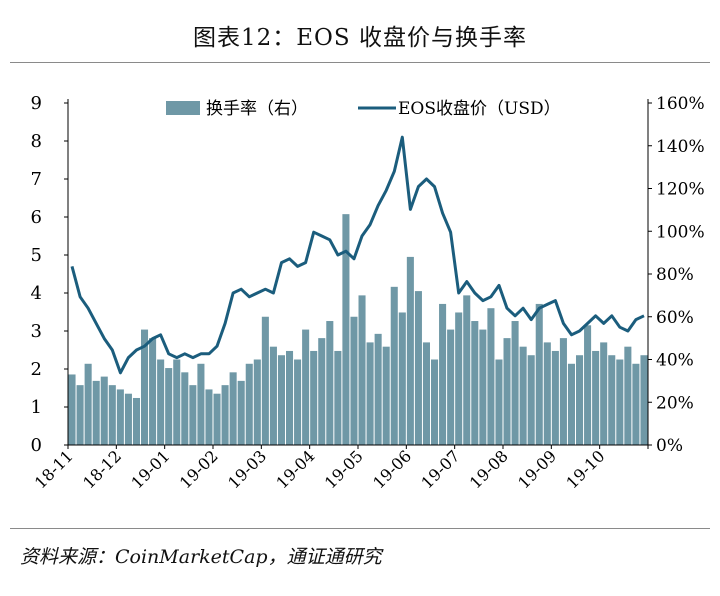 This screenshot has width=720, height=596. I want to click on right-tick-label: 100%, so click(680, 232).